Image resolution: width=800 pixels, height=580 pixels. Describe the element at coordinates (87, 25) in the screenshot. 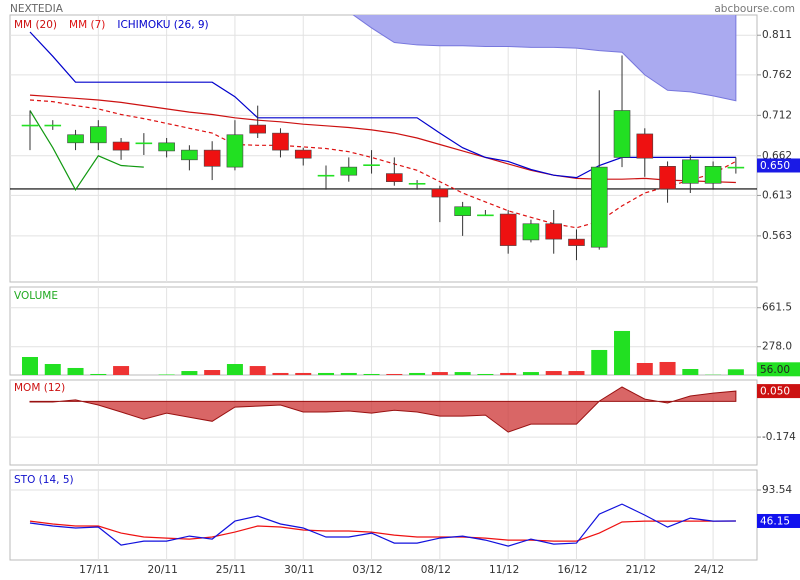

I see `legend-entry: MM (7)` at that location.